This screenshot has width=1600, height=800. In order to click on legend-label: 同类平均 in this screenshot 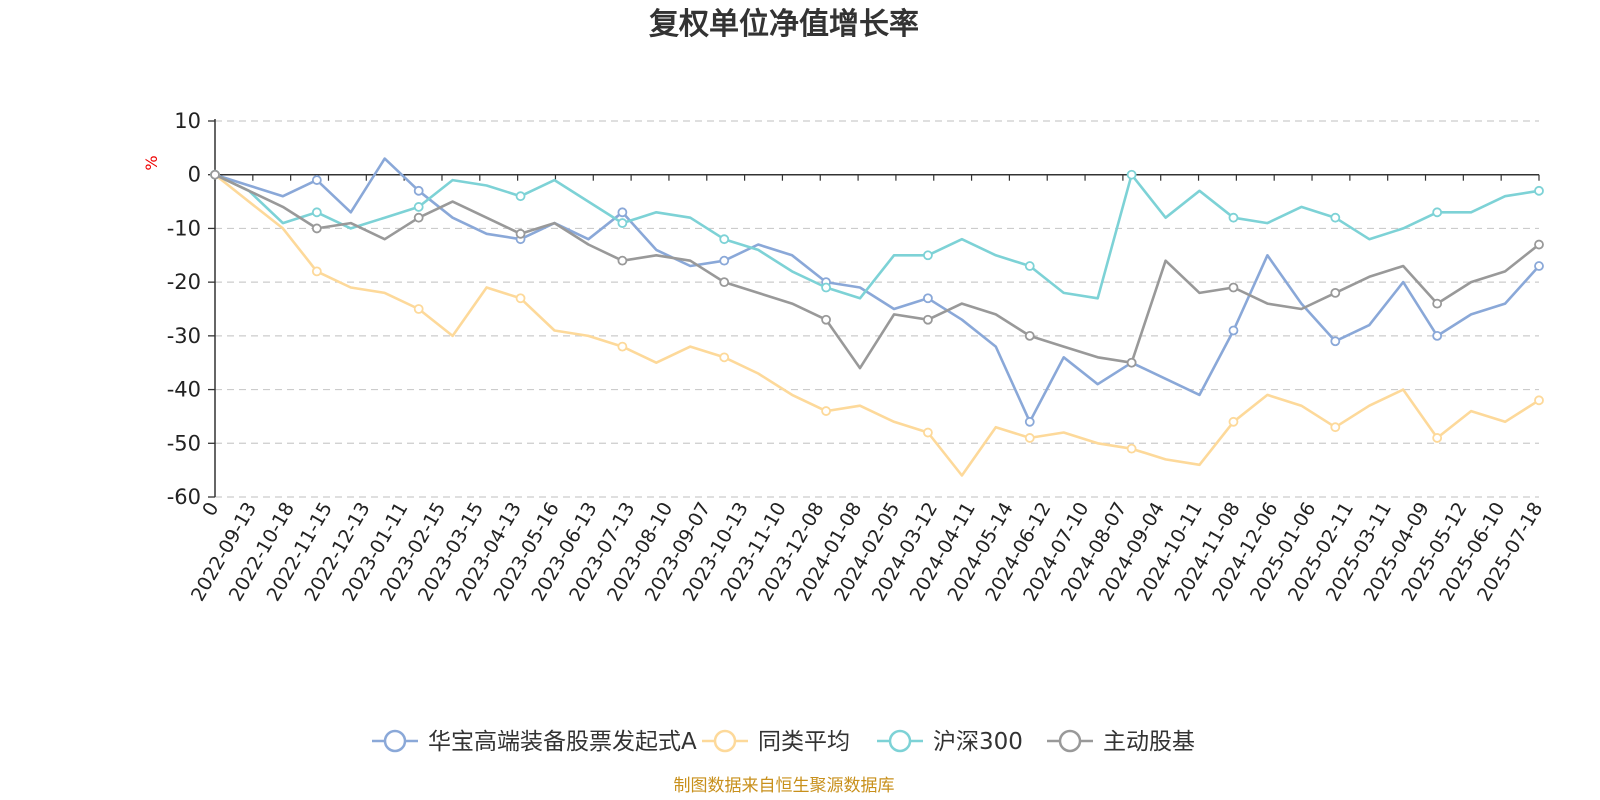, I will do `click(804, 742)`.